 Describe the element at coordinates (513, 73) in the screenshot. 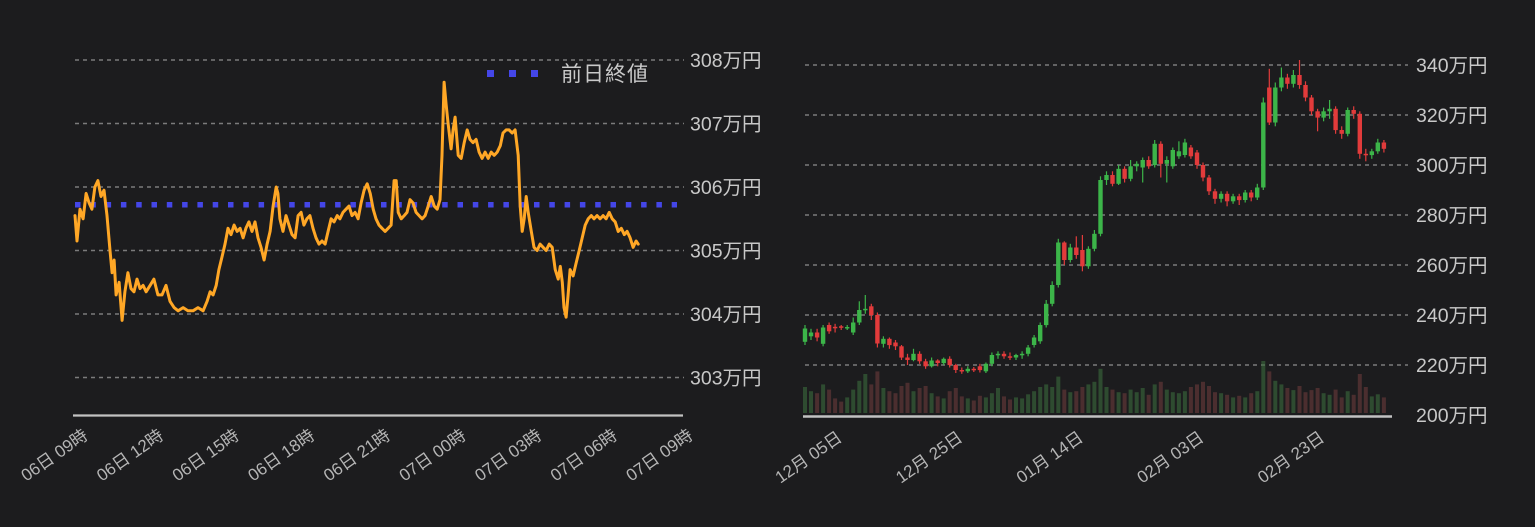

I see `prev-close-dotted-line-swatch` at that location.